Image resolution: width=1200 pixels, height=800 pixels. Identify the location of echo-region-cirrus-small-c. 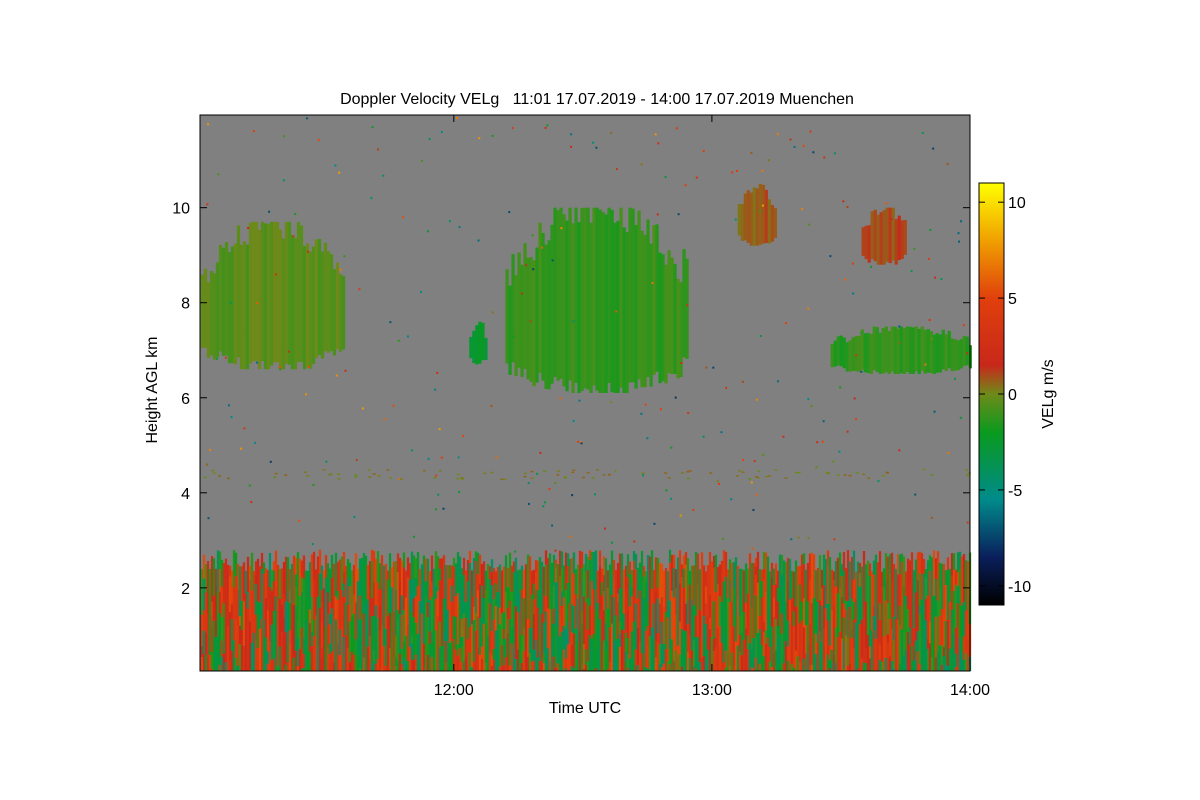
(884, 236).